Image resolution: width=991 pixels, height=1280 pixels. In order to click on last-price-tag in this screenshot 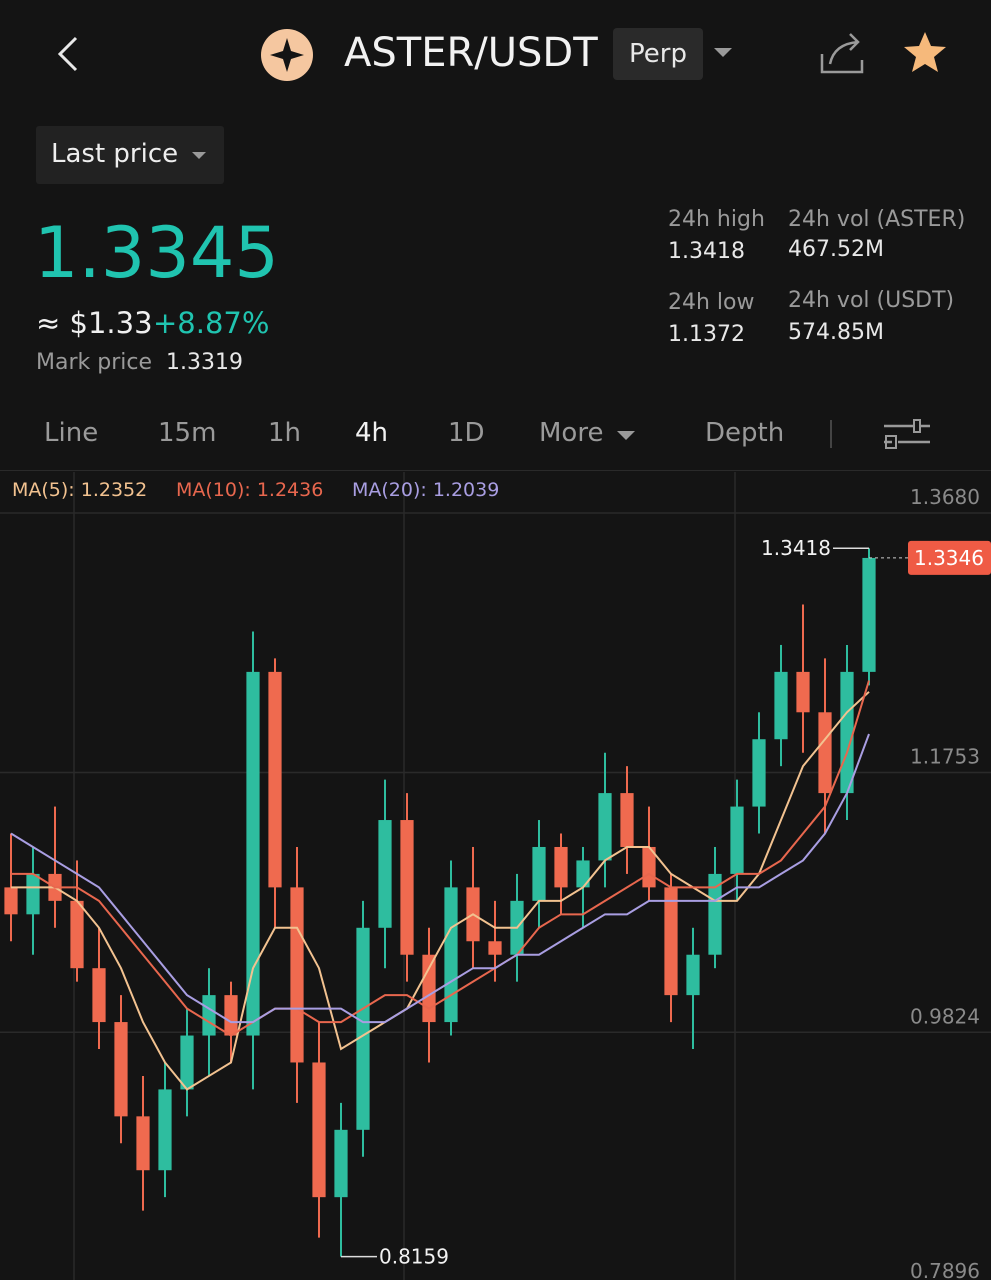, I will do `click(949, 557)`.